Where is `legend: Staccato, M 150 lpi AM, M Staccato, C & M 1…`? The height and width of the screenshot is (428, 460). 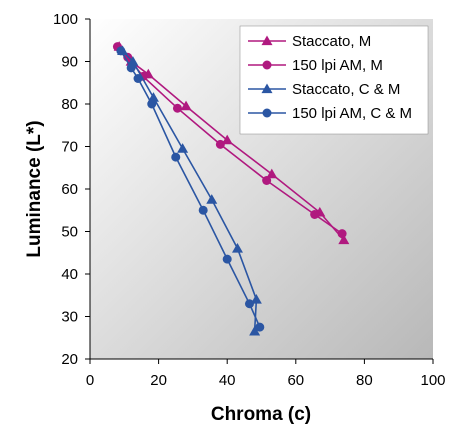 legend: Staccato, M 150 lpi AM, M Staccato, C & M 1… is located at coordinates (330, 77).